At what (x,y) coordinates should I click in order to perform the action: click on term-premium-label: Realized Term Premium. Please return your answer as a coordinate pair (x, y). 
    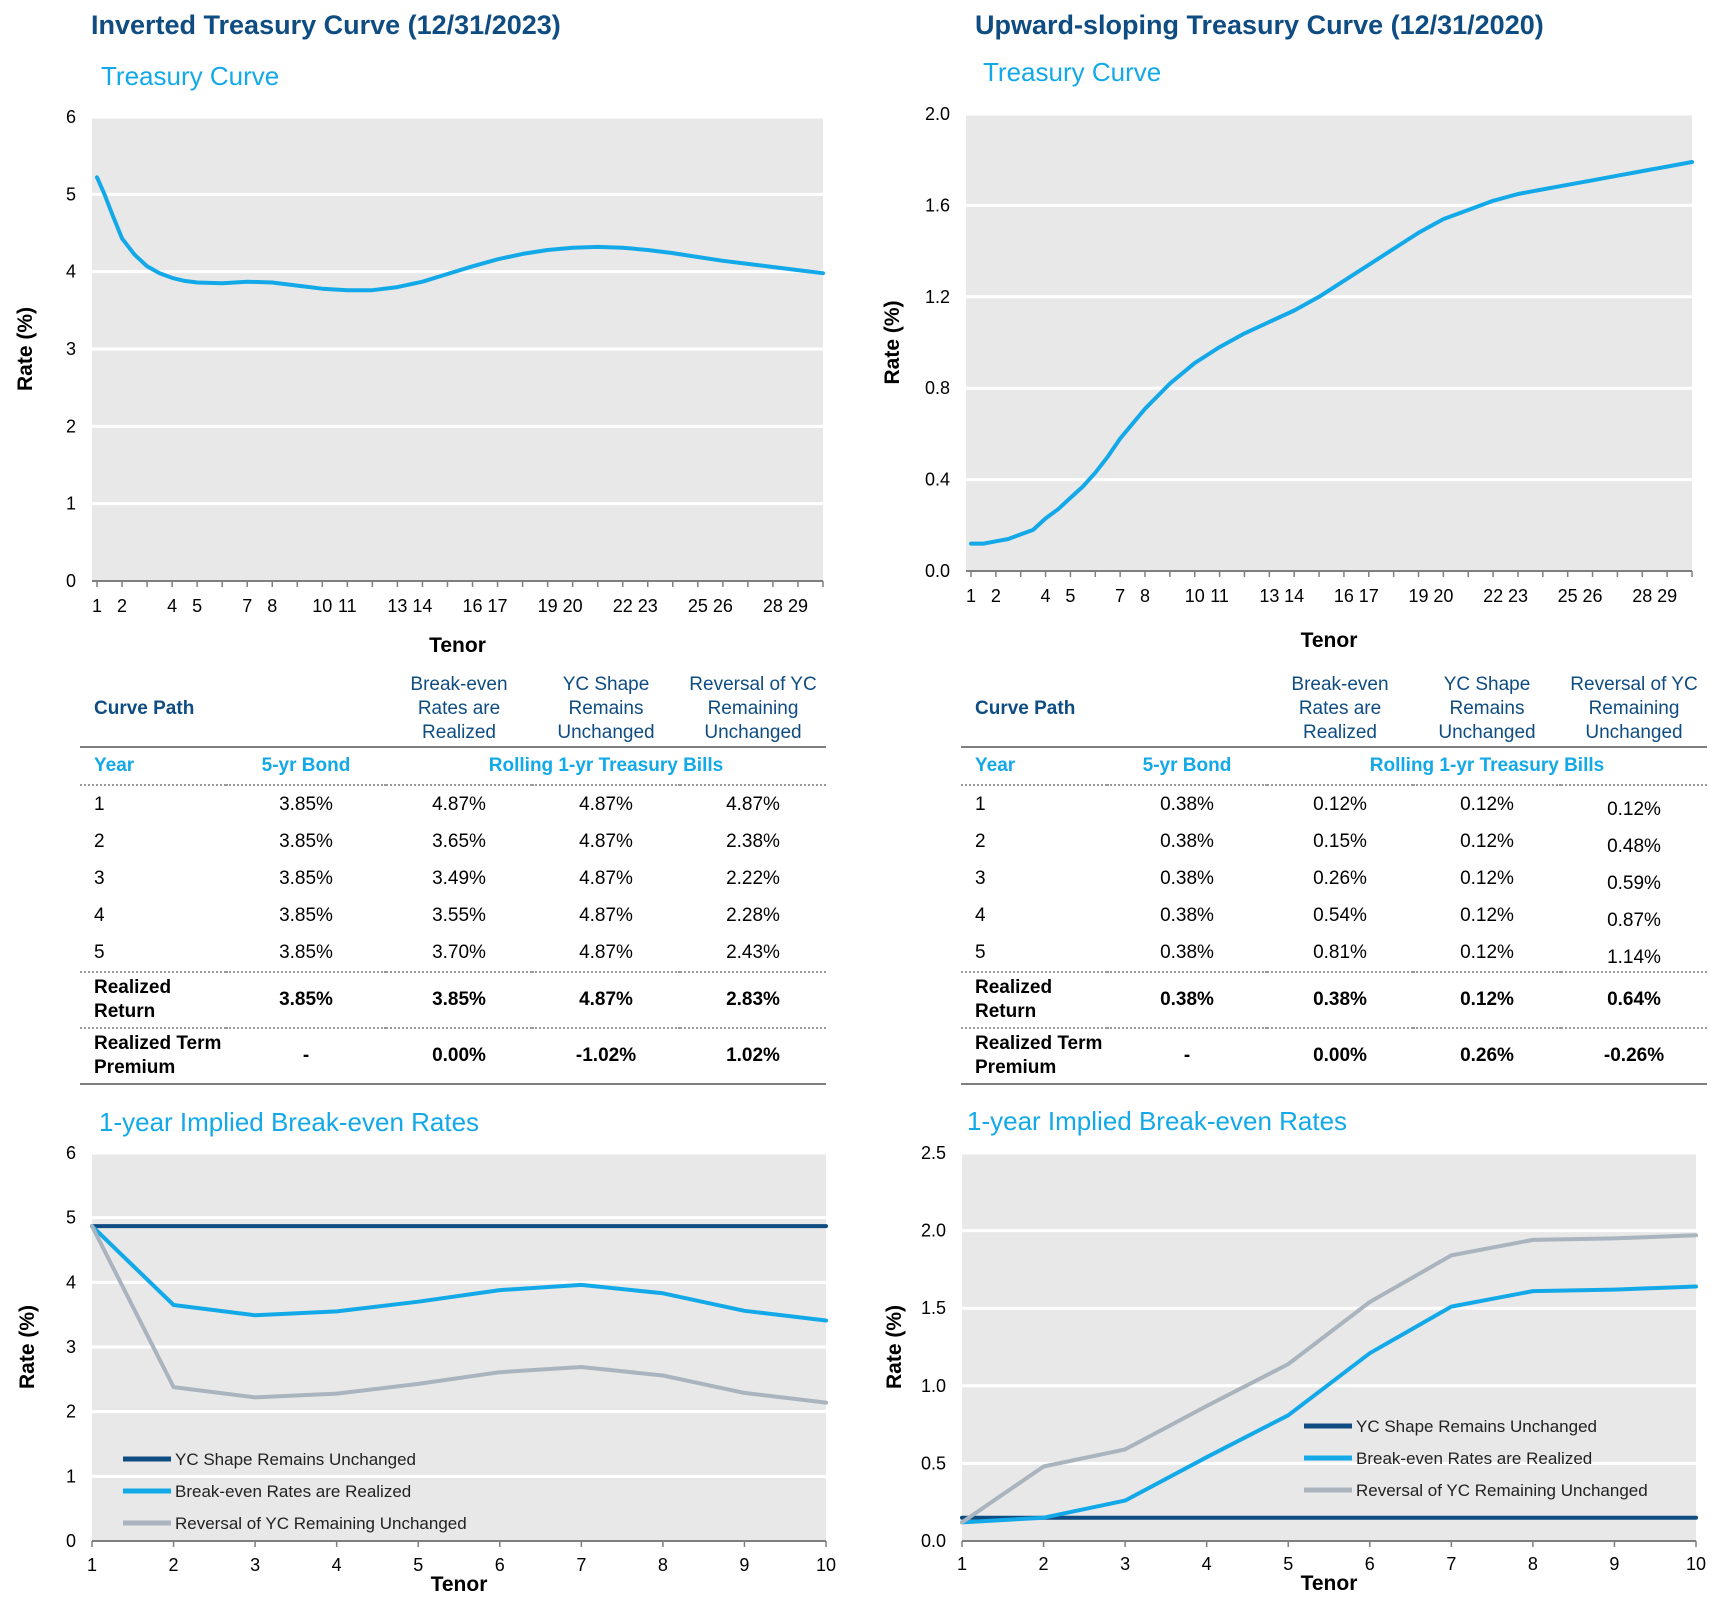
    Looking at the image, I should click on (1034, 1056).